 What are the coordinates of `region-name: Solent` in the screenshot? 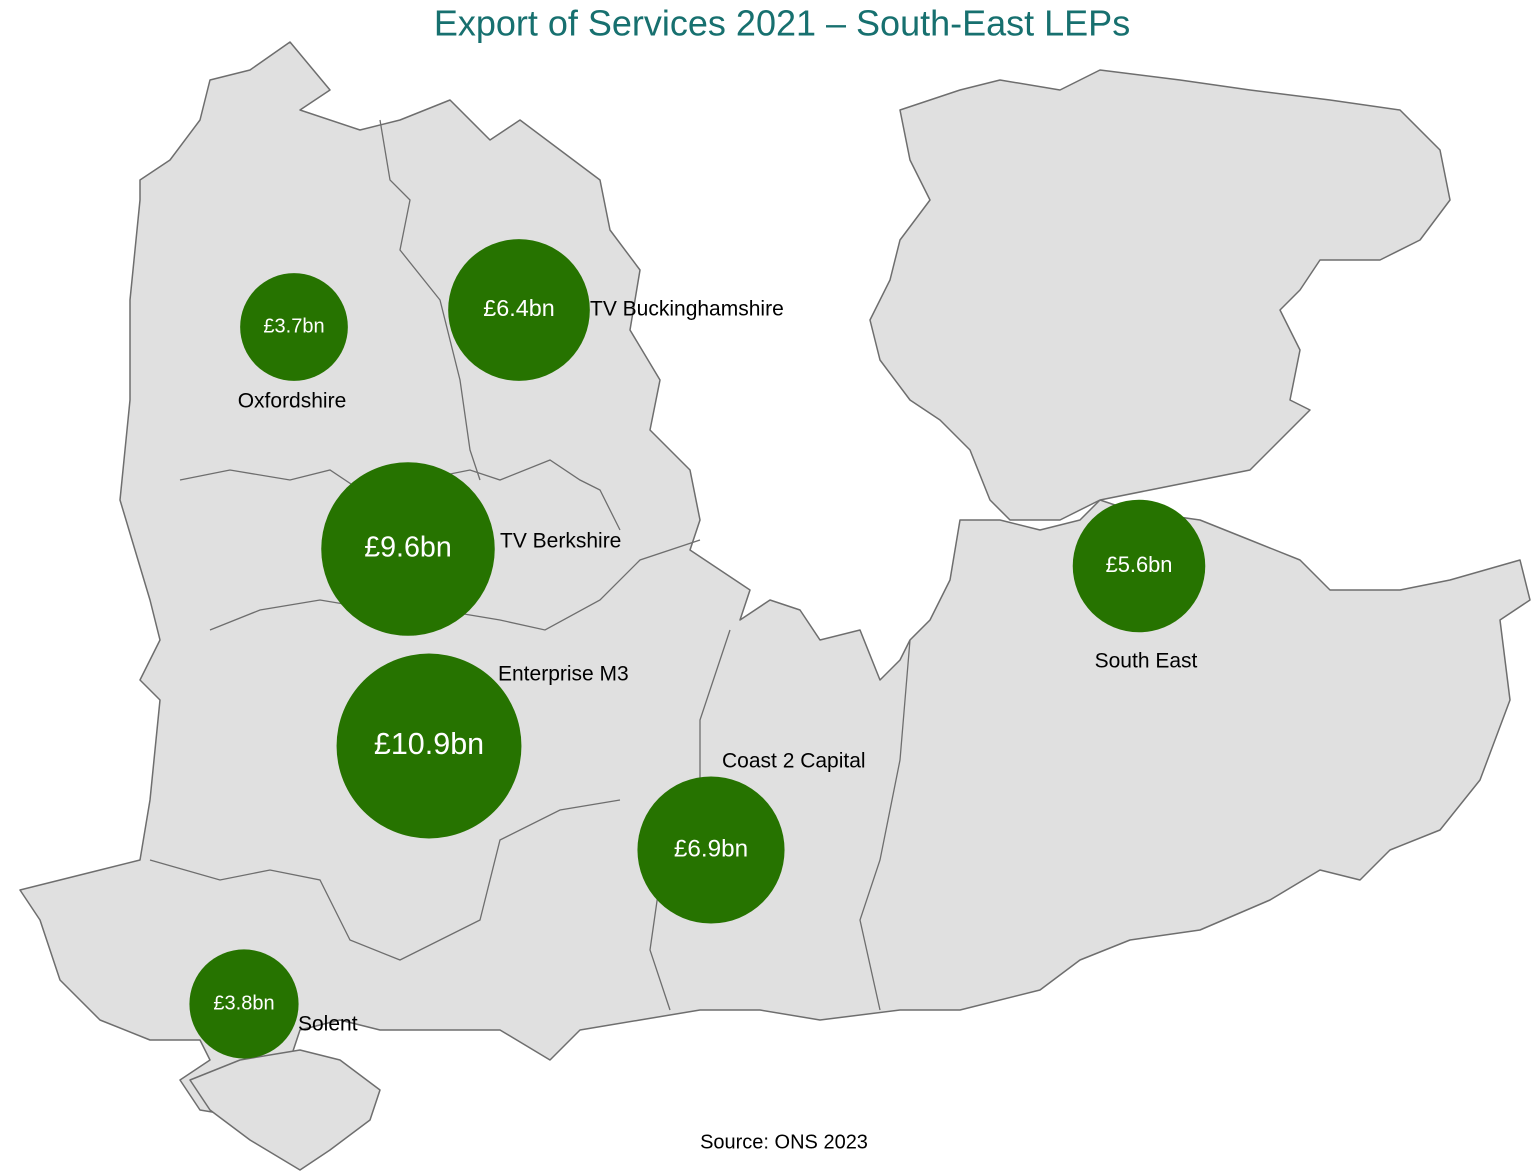 It's located at (328, 1024).